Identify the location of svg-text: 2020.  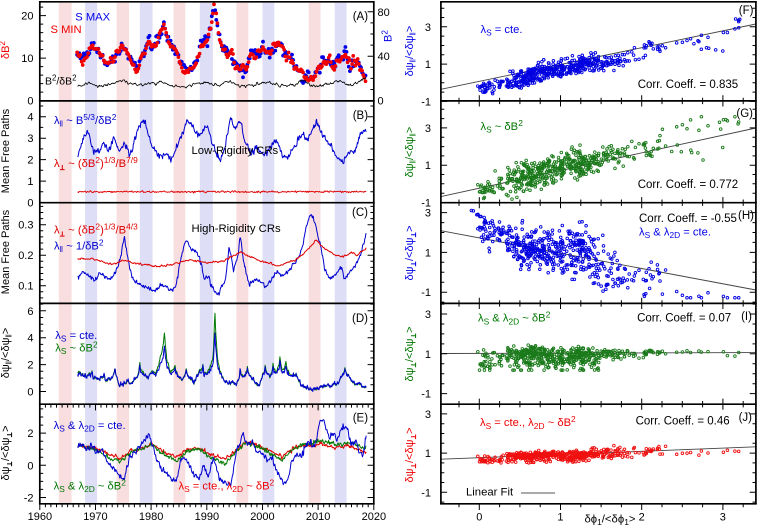
(374, 517).